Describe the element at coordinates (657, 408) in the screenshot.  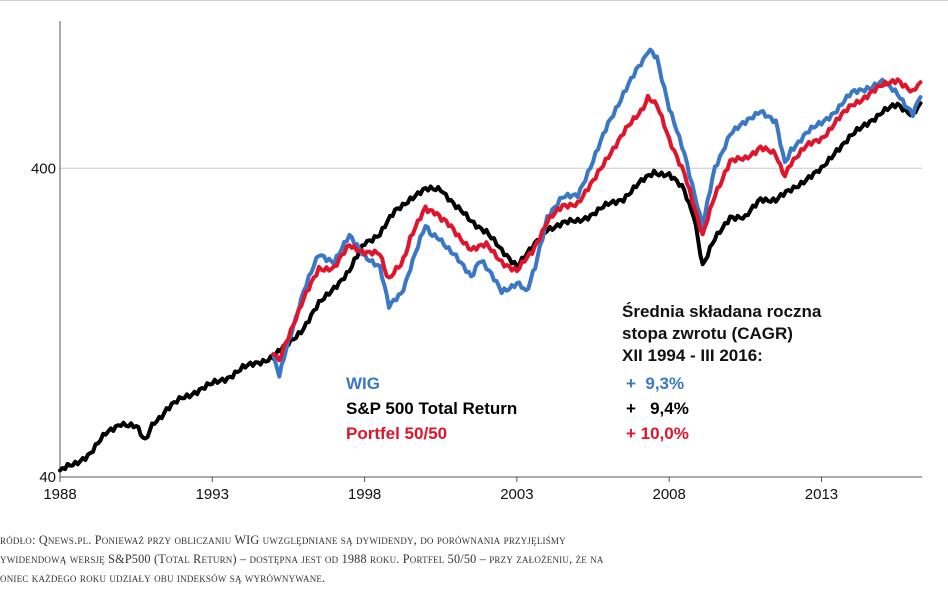
I see `cagr-value: + 9,4%` at that location.